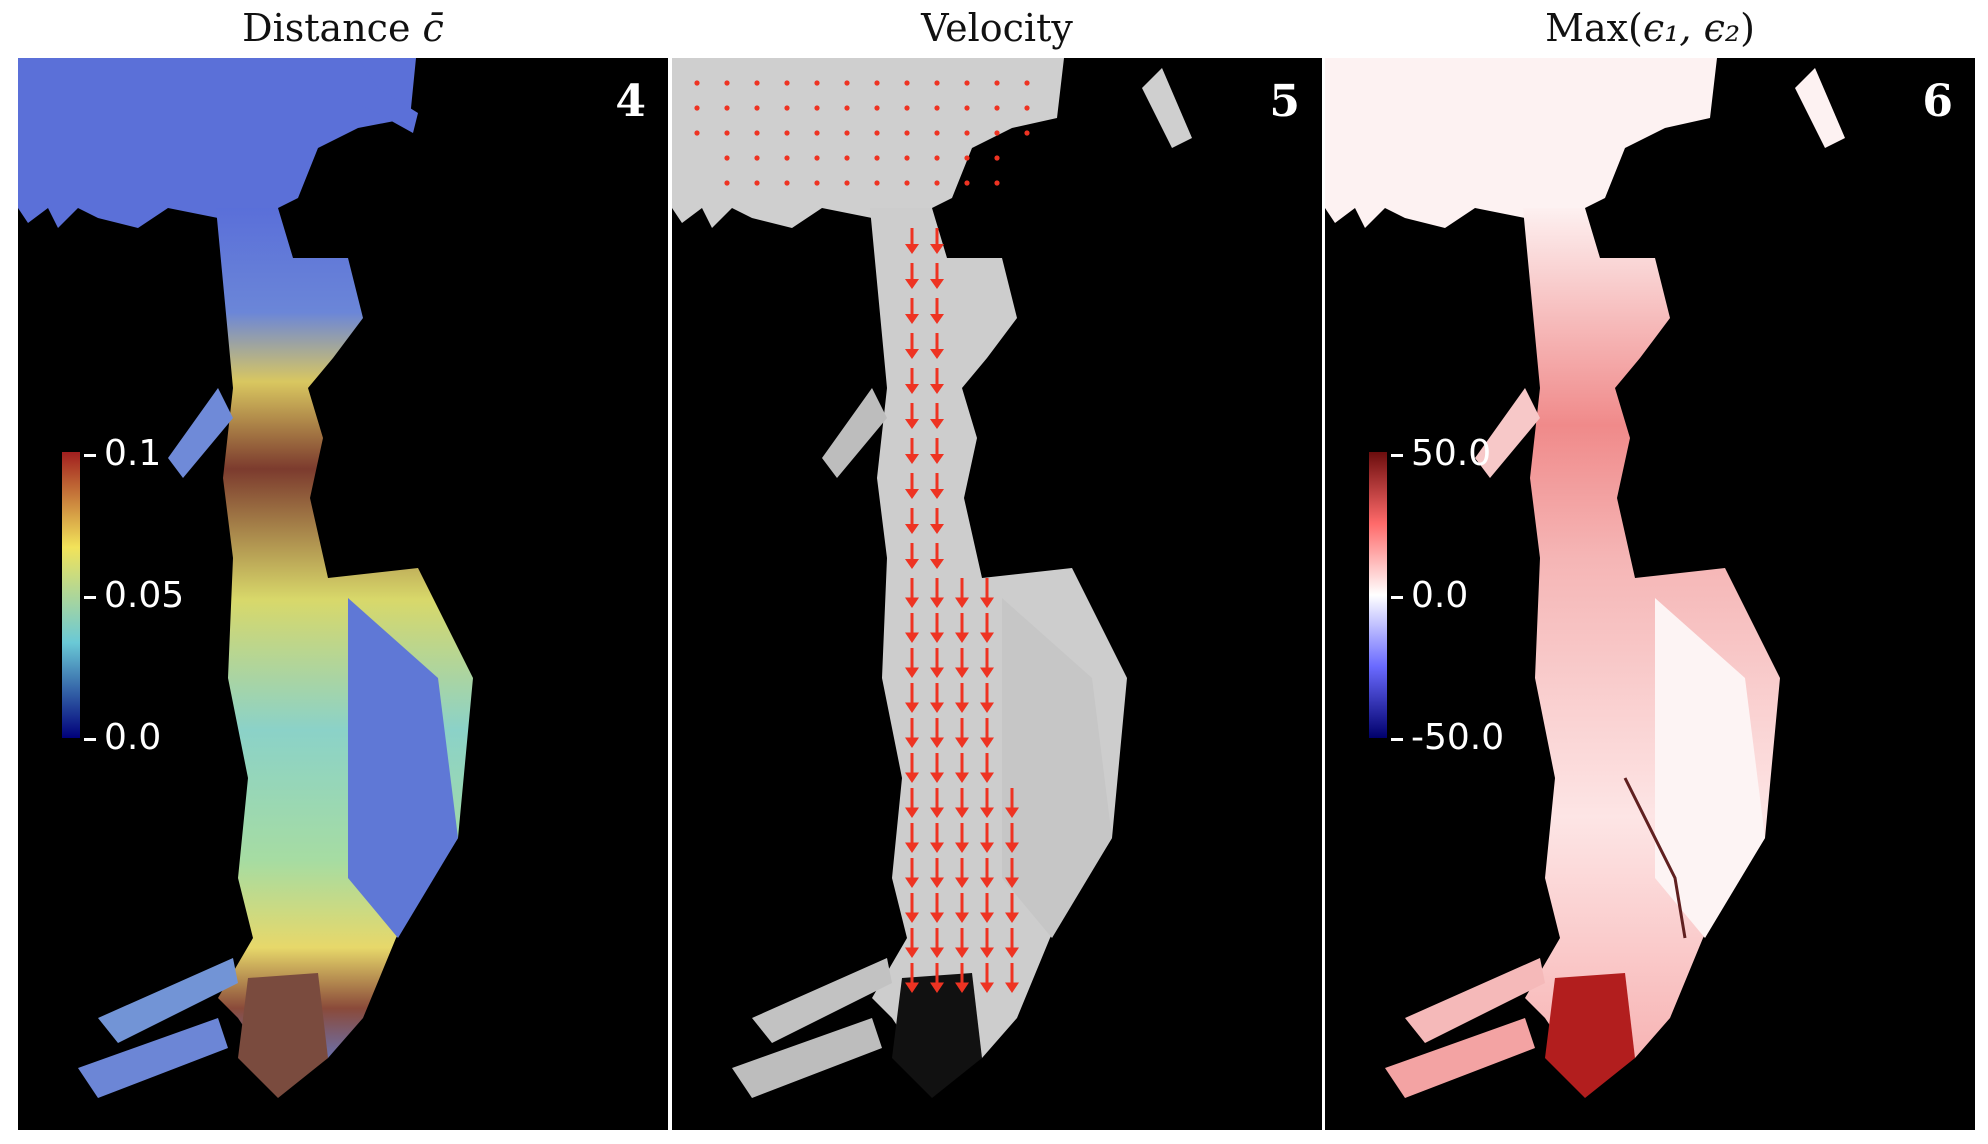 This screenshot has width=1988, height=1144. I want to click on distance-colorbar, so click(71, 595).